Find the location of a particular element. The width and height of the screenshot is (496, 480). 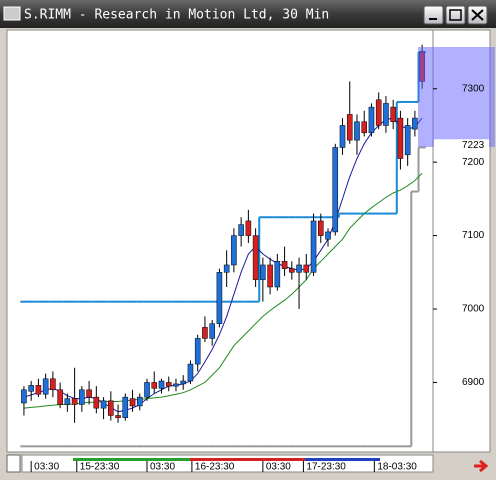

maximize-icon is located at coordinates (455, 15).